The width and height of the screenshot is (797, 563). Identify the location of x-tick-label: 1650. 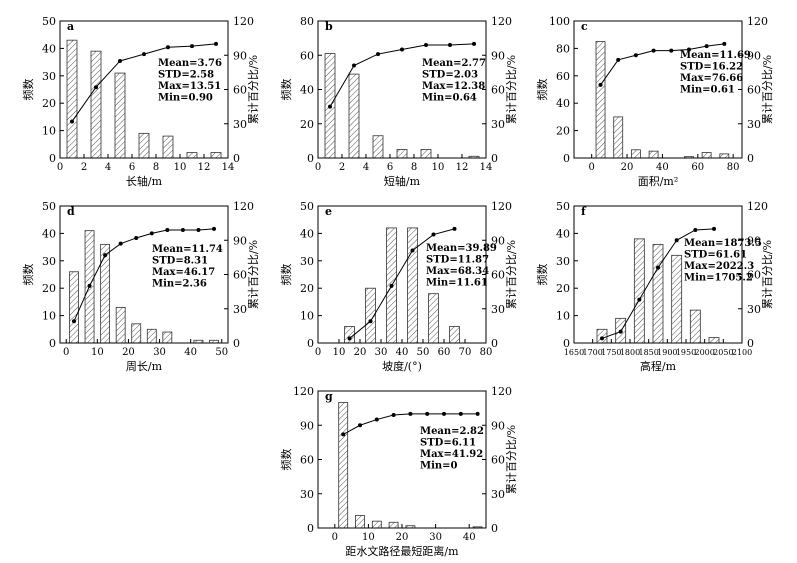
(574, 352).